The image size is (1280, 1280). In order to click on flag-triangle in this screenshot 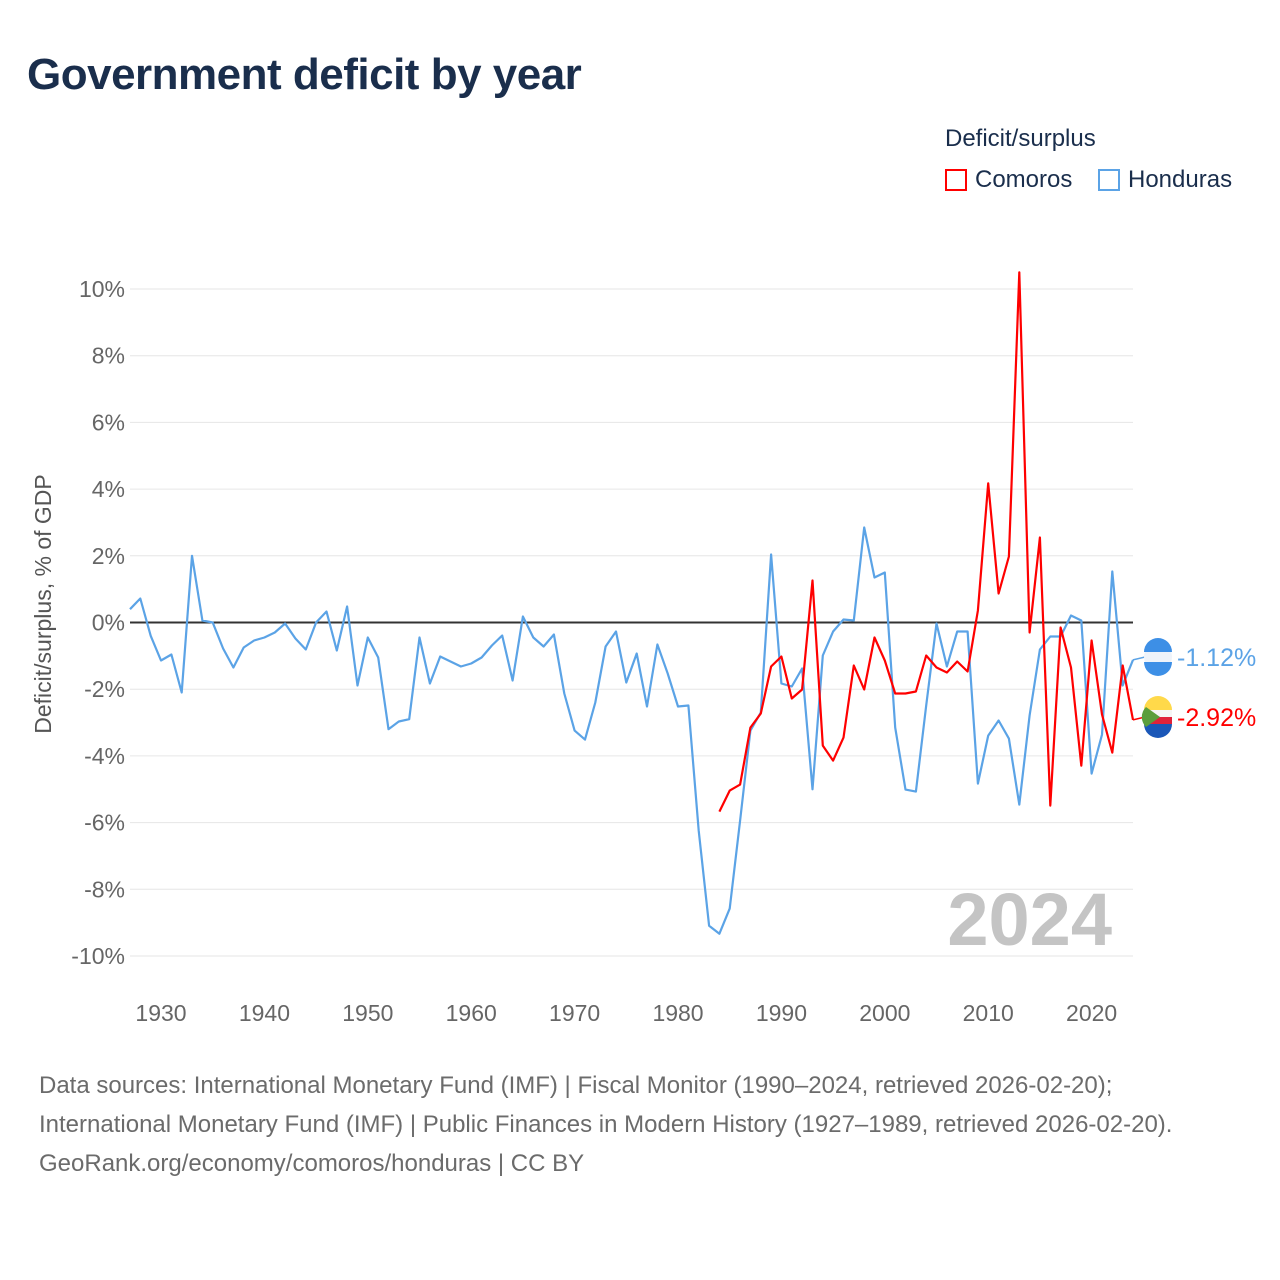, I will do `click(1150, 717)`.